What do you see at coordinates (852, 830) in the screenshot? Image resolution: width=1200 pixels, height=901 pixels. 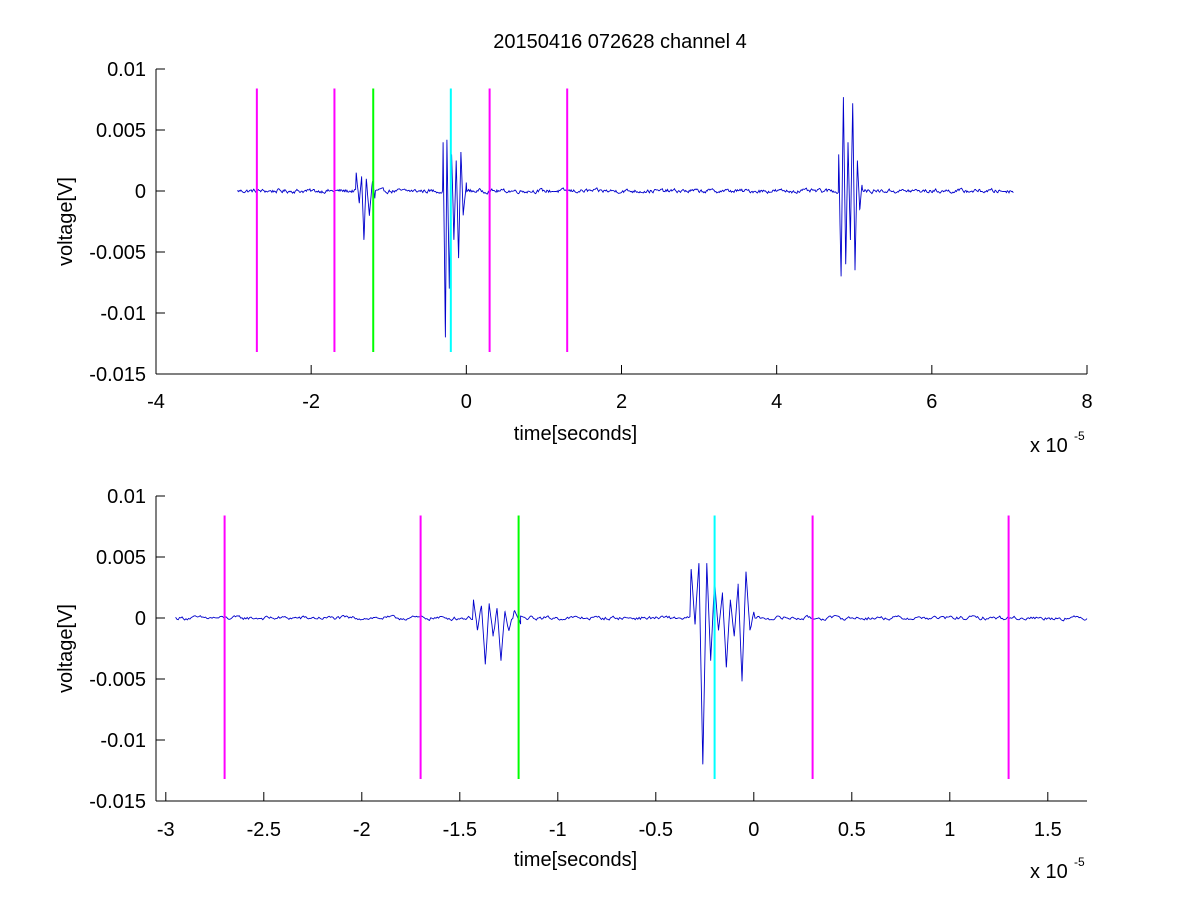 I see `x-tick-label: 0.5` at bounding box center [852, 830].